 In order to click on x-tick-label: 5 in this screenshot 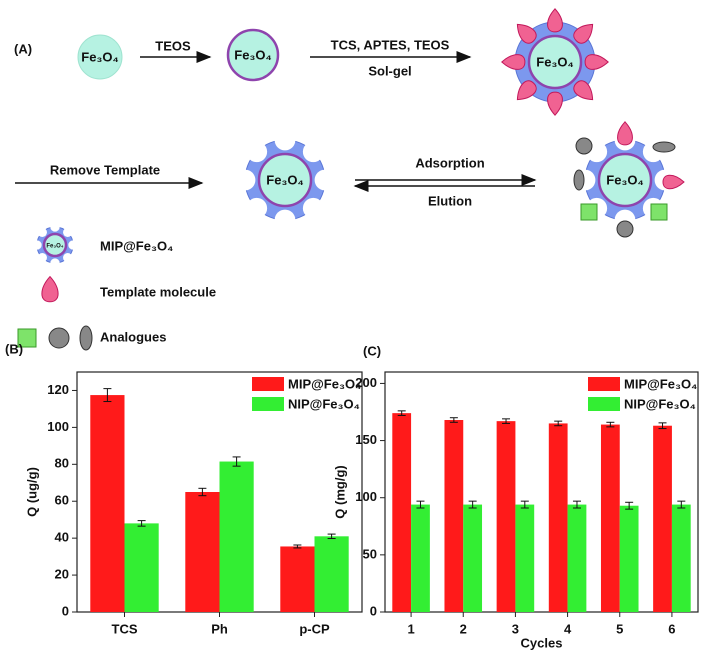, I will do `click(619, 628)`.